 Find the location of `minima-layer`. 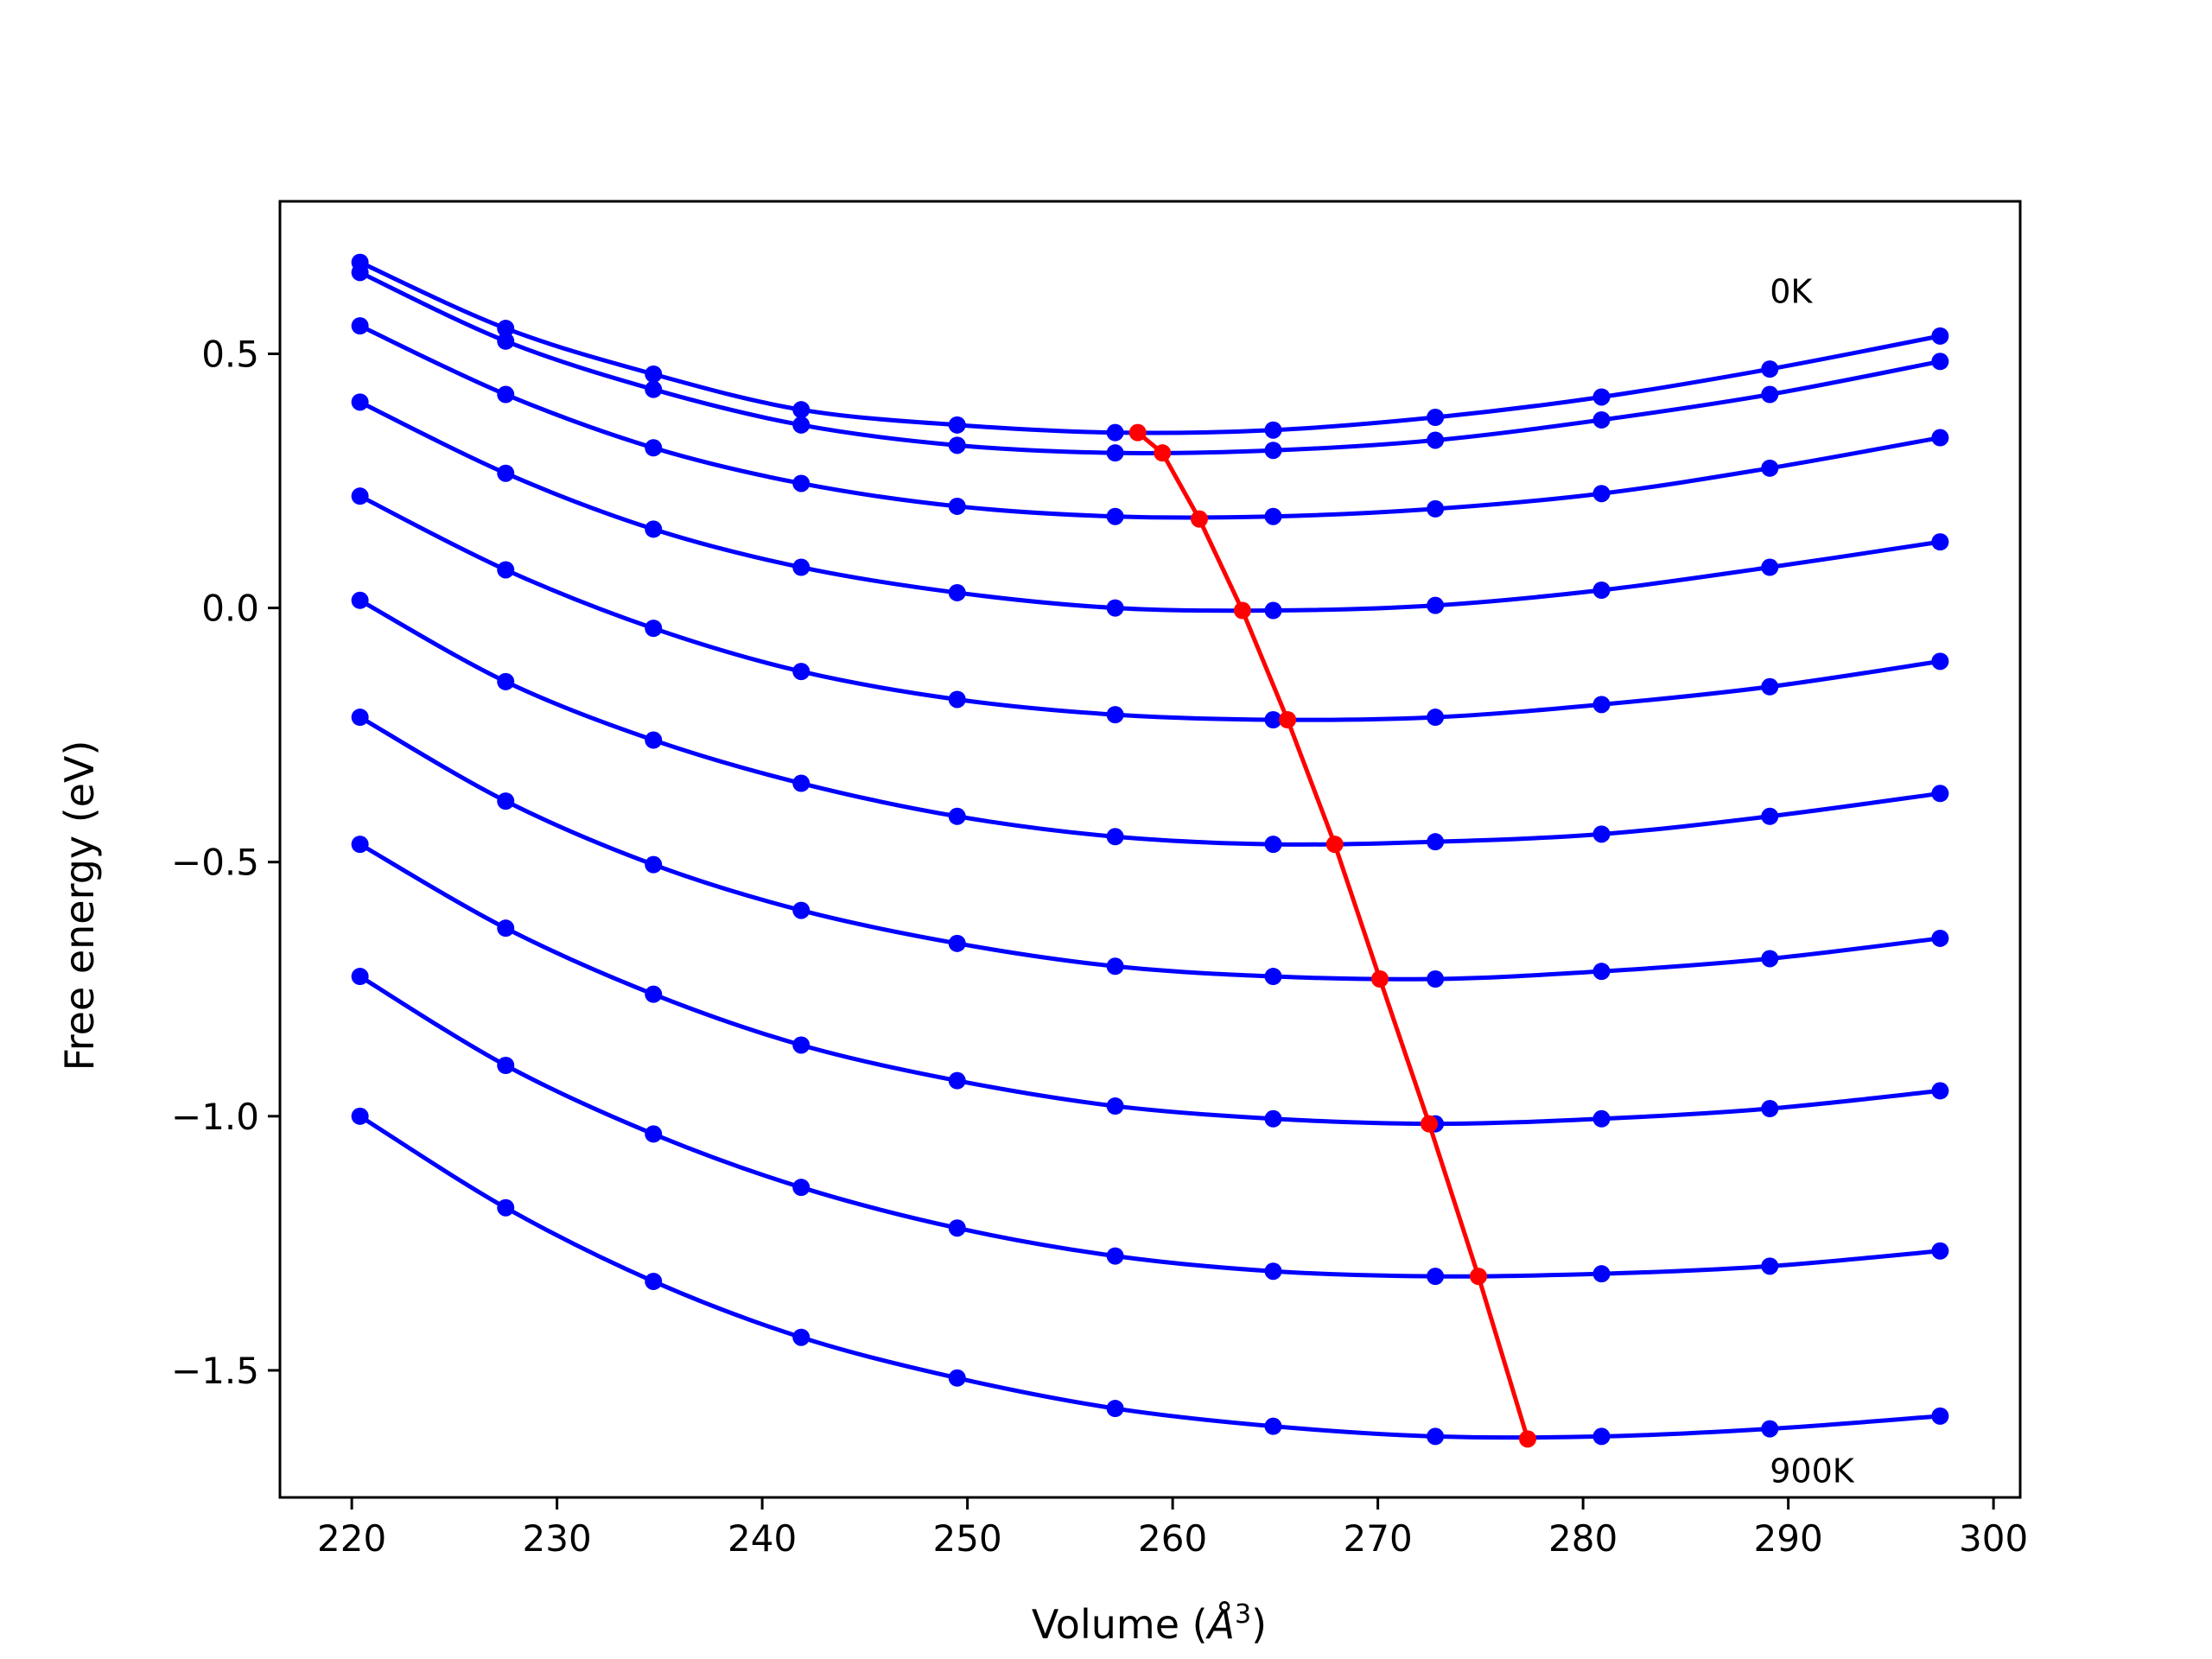

minima-layer is located at coordinates (1332, 936).